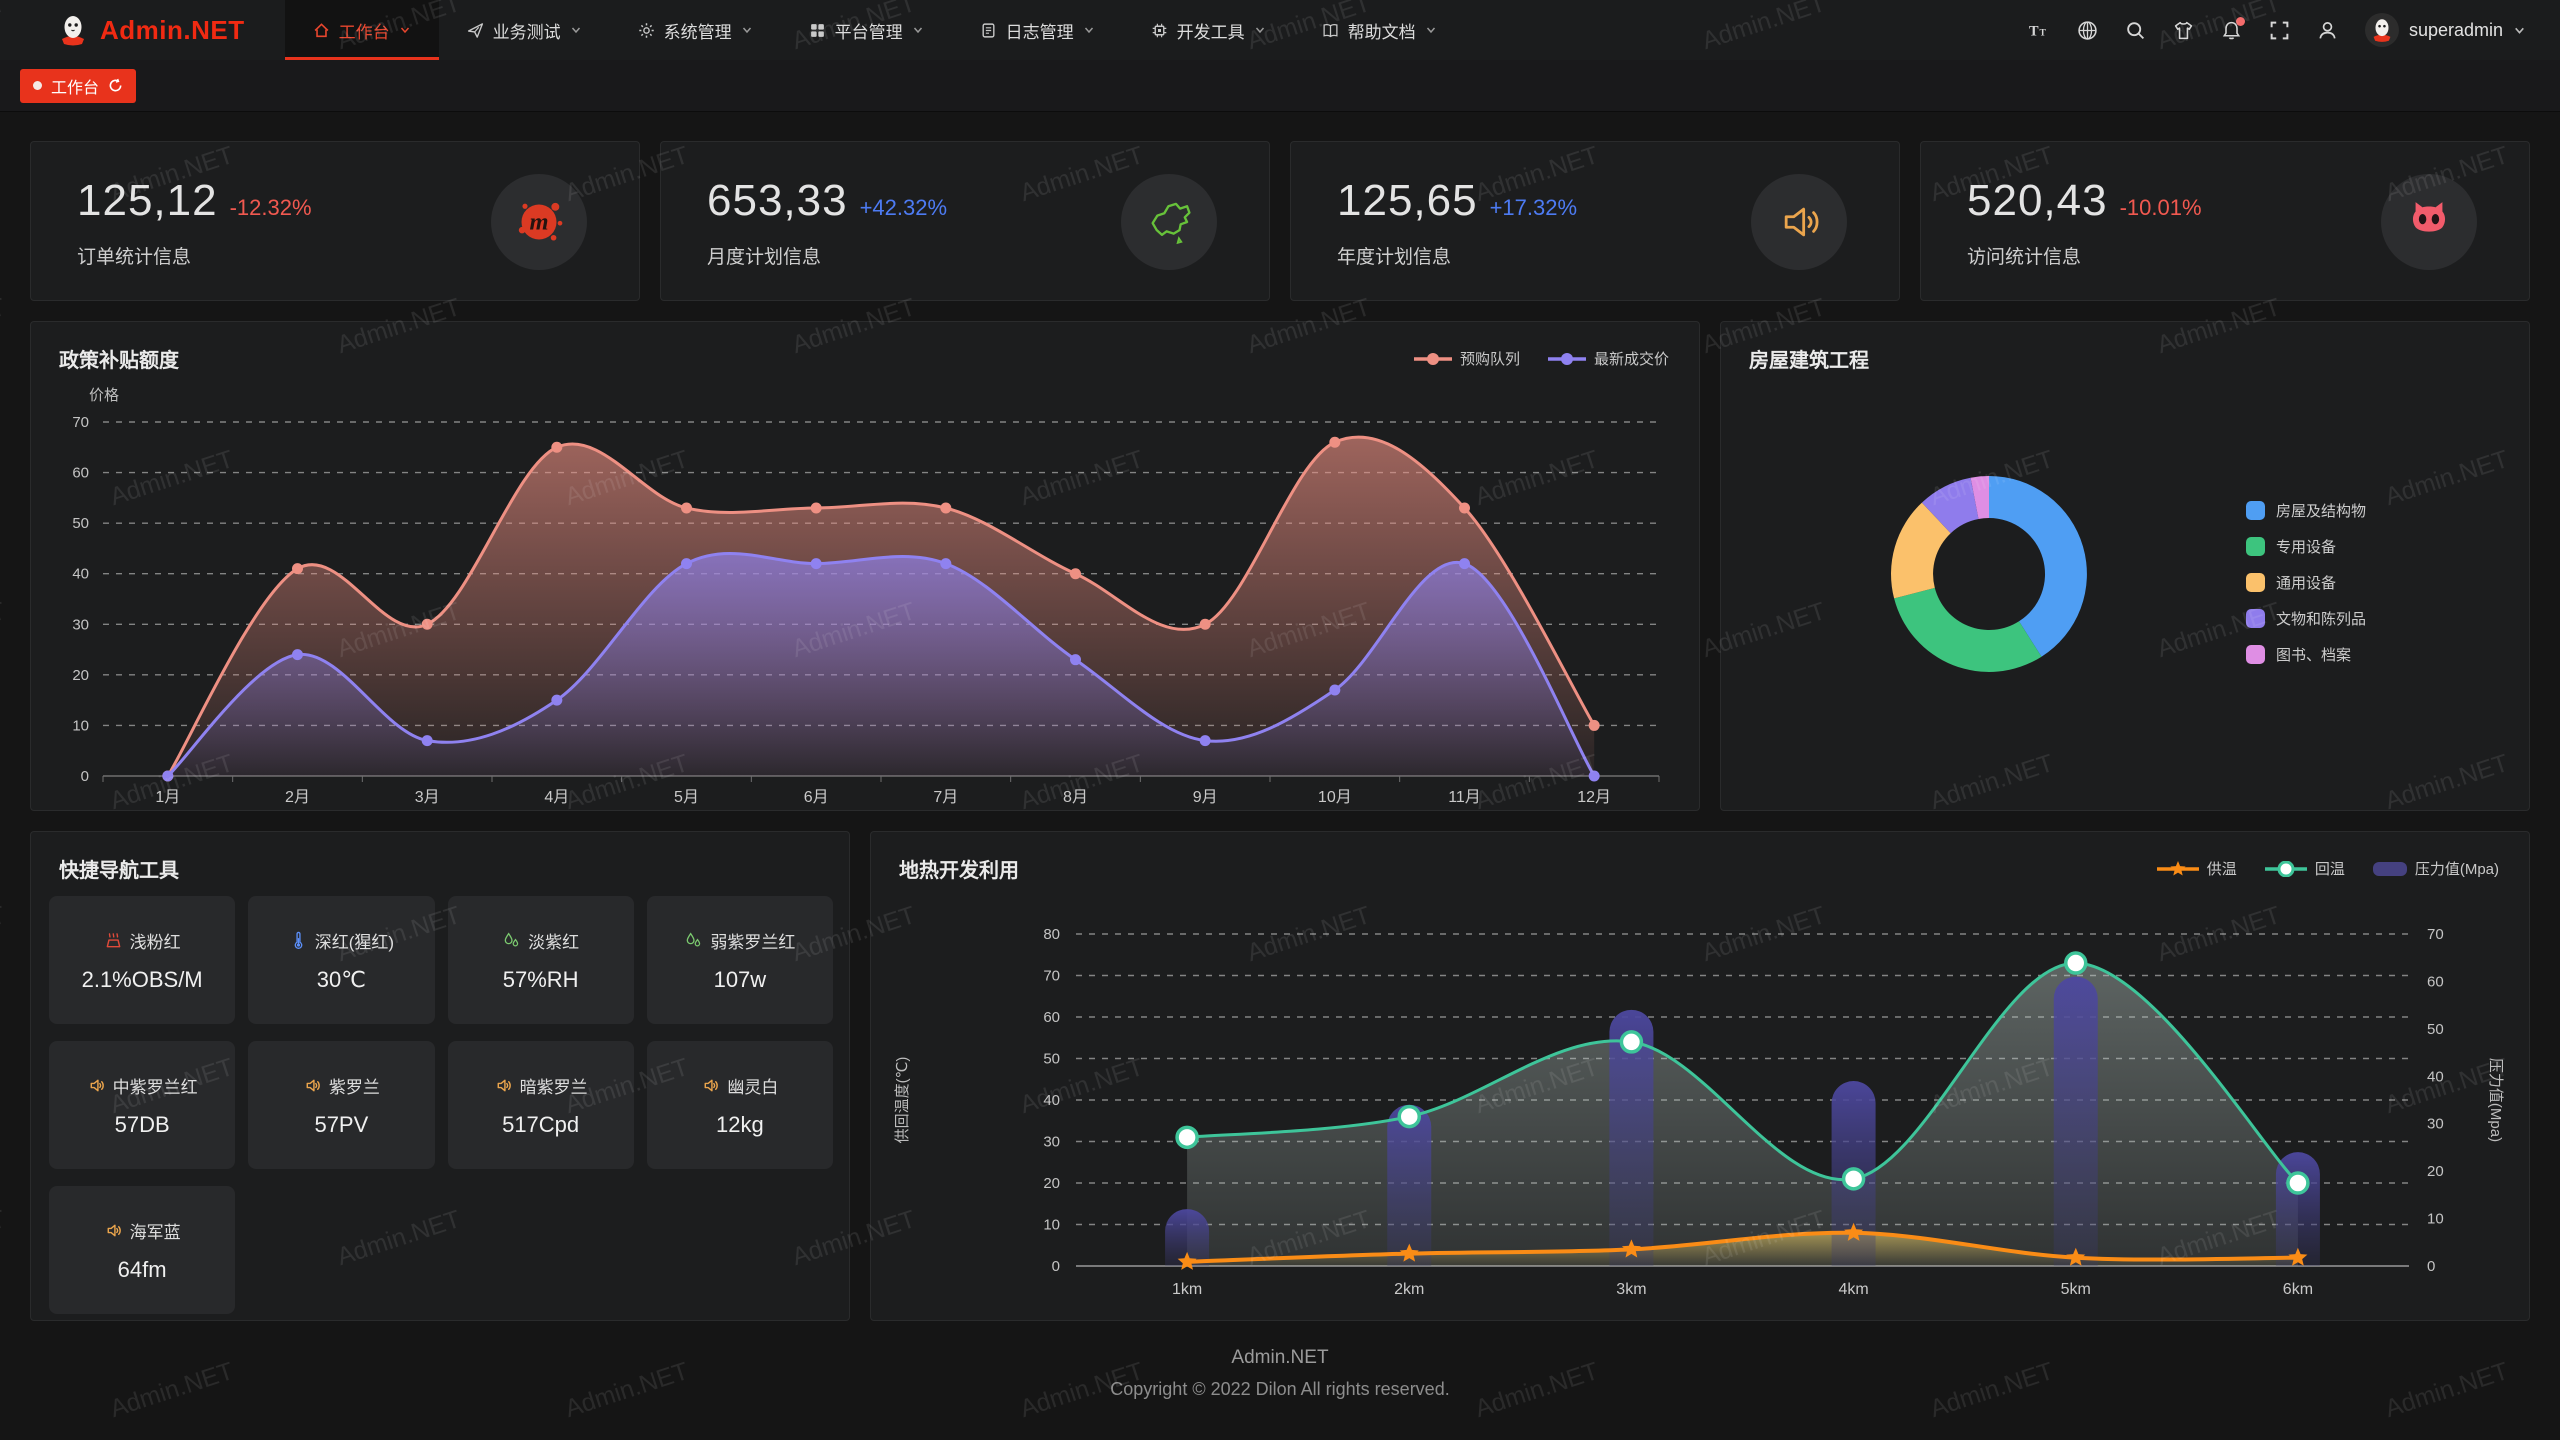 Image resolution: width=2560 pixels, height=1440 pixels. I want to click on legend-item: 文物和陈列品, so click(2306, 618).